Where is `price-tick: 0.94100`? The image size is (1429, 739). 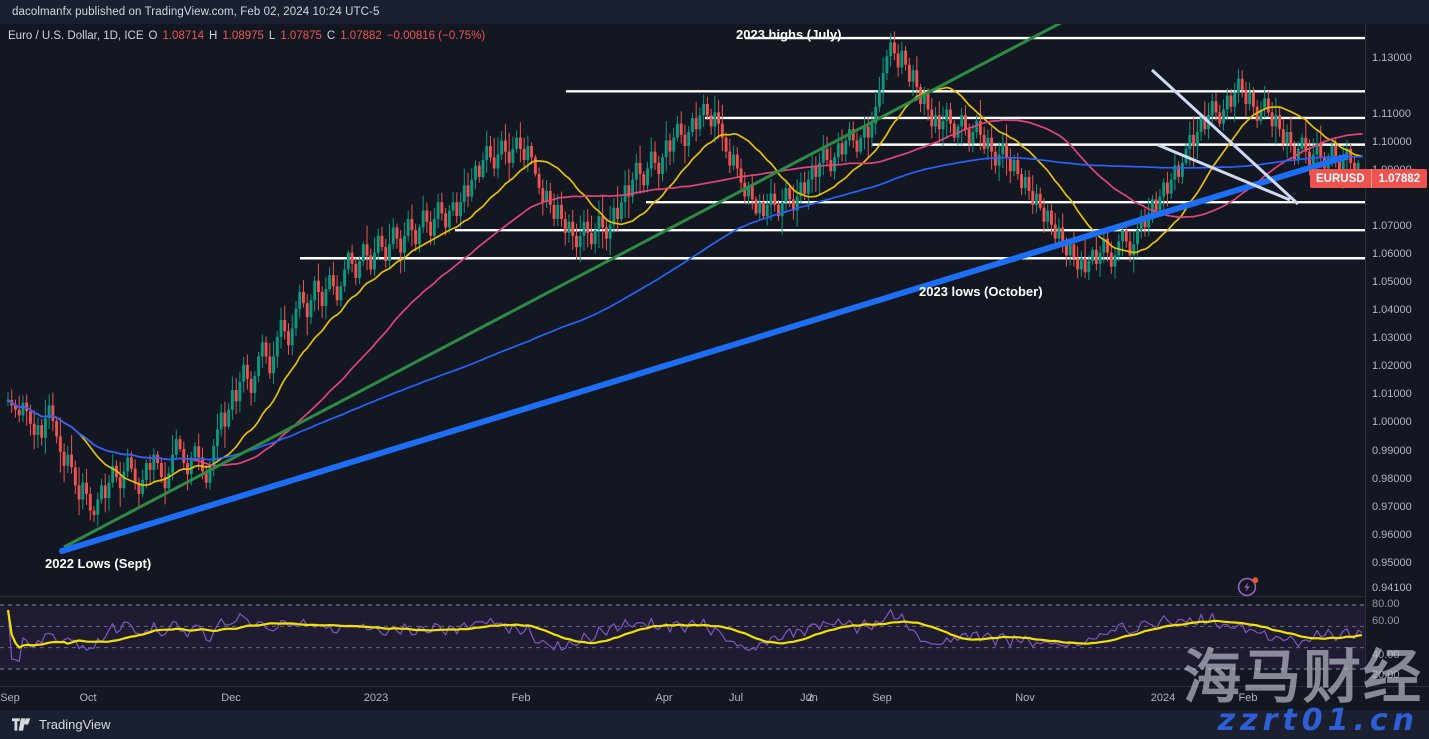 price-tick: 0.94100 is located at coordinates (1392, 588).